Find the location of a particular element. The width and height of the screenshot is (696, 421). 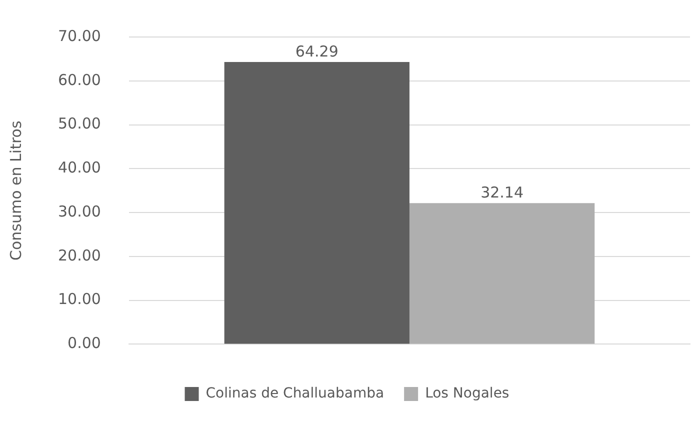

y-tick-label: 20.00 is located at coordinates (79, 255).